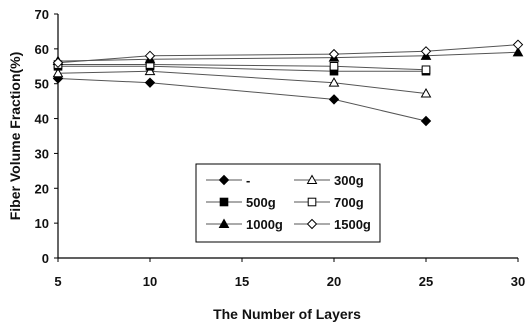 Image resolution: width=527 pixels, height=328 pixels. I want to click on chart-legend: - 300g 500g 700g 1000g 1500g, so click(288, 203).